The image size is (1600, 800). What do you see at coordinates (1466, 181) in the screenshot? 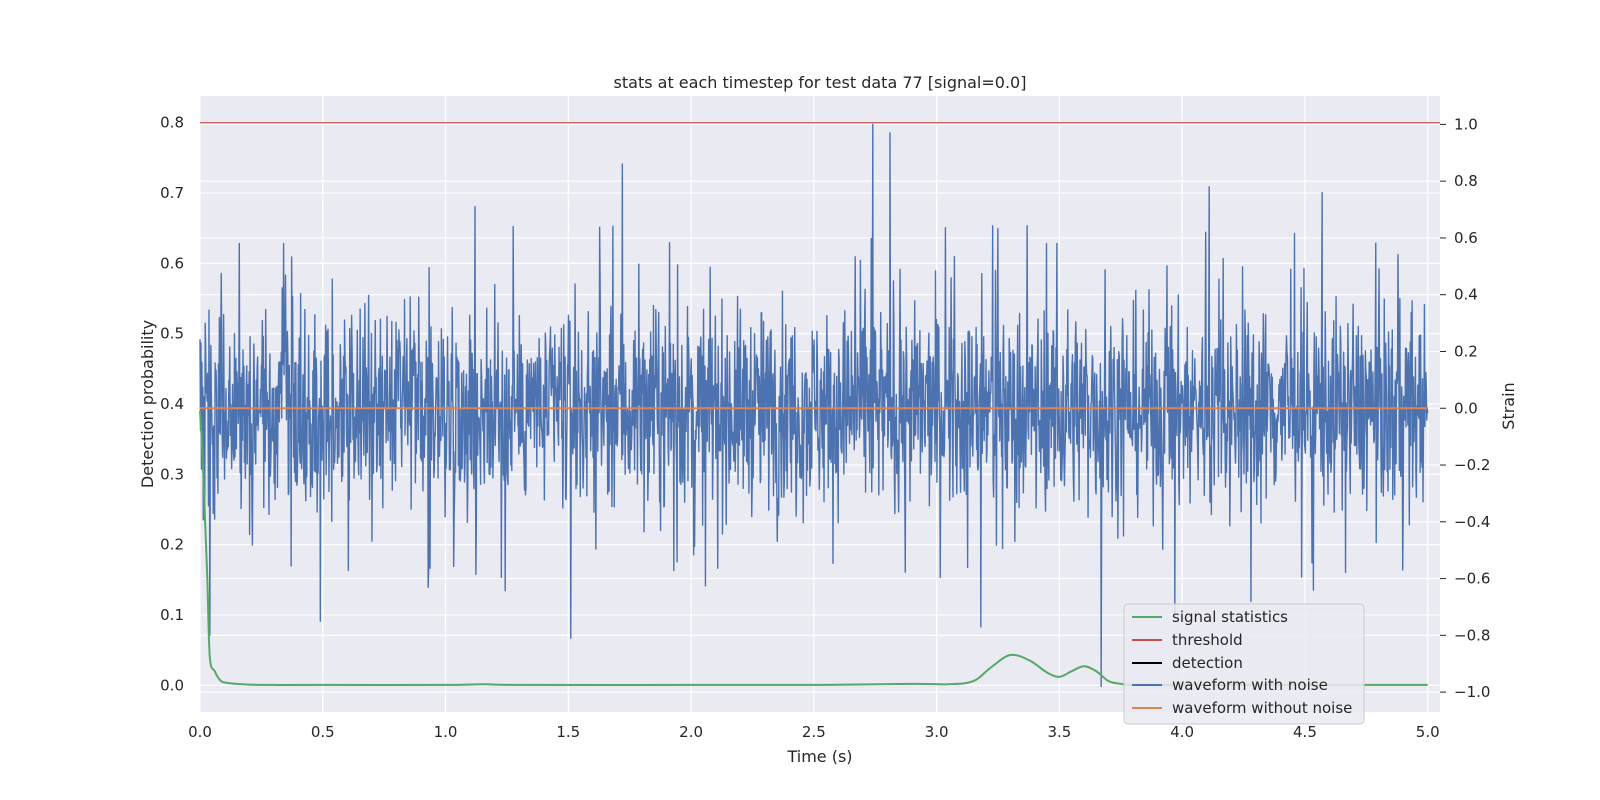
I see `y2-tick-label: 0.8` at bounding box center [1466, 181].